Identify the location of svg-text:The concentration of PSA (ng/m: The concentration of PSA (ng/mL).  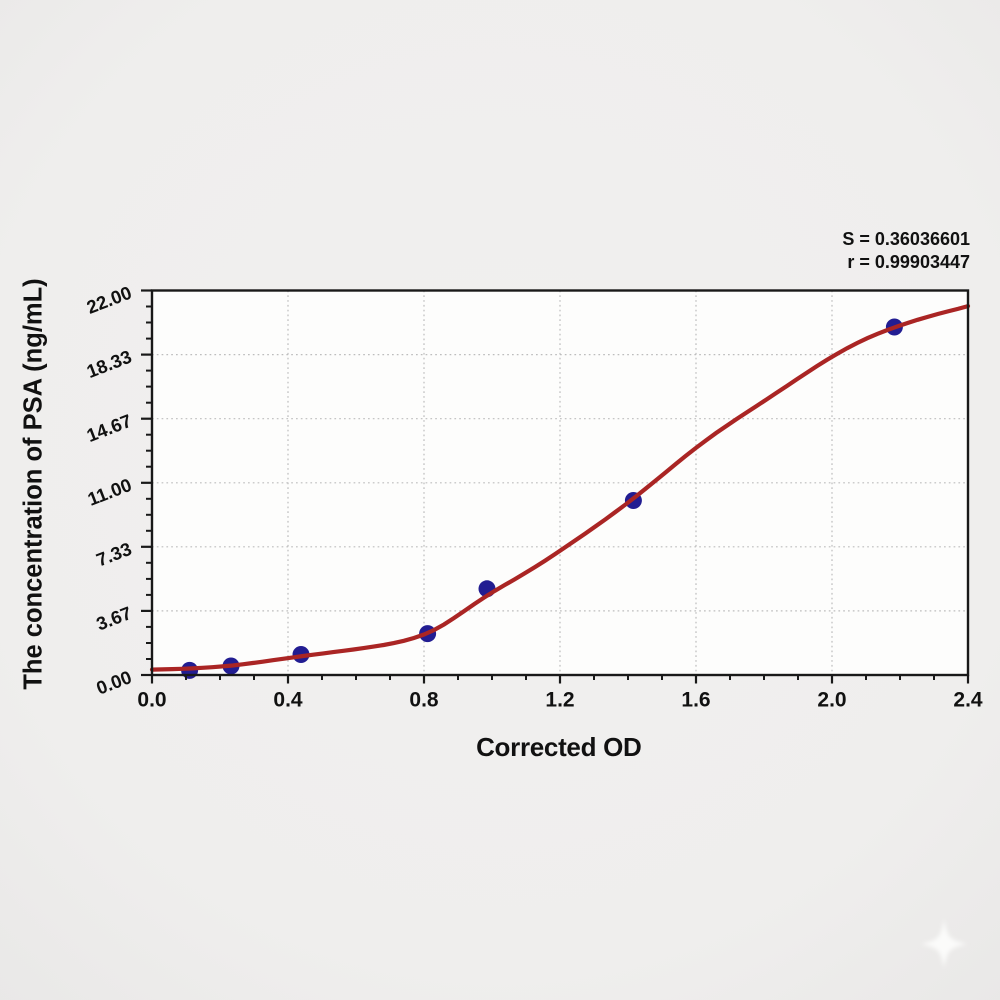
(34, 483).